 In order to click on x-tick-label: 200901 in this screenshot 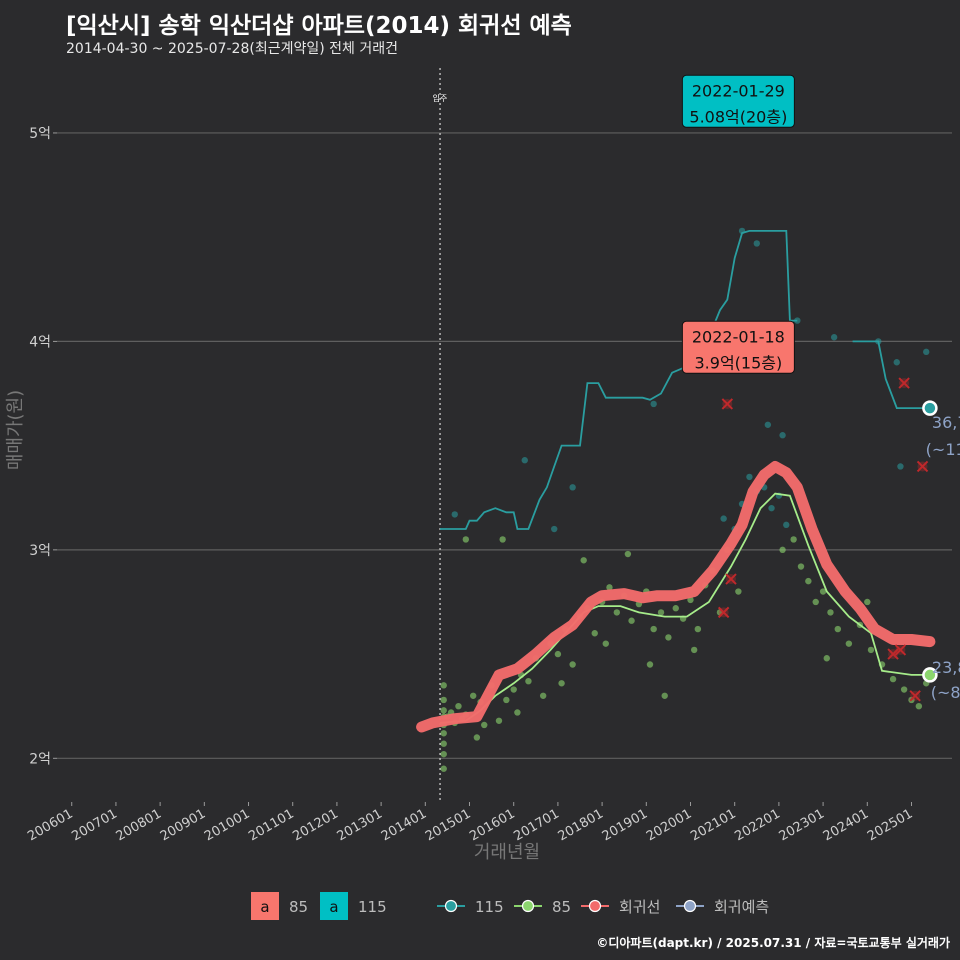, I will do `click(183, 825)`.